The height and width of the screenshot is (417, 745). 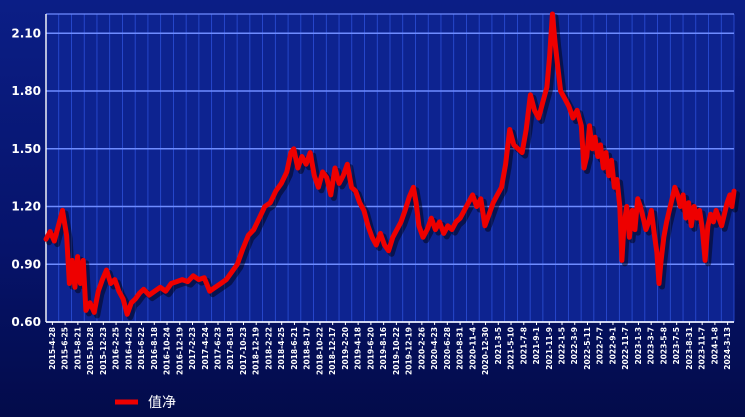 What do you see at coordinates (549, 348) in the screenshot?
I see `x-tick-label: 2021-11-9` at bounding box center [549, 348].